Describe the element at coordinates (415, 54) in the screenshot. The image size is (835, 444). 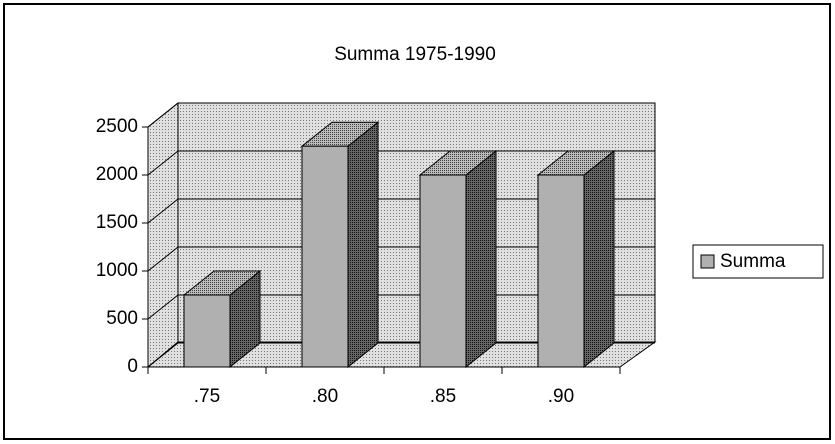
I see `chart-title: Summa 1975-1990` at that location.